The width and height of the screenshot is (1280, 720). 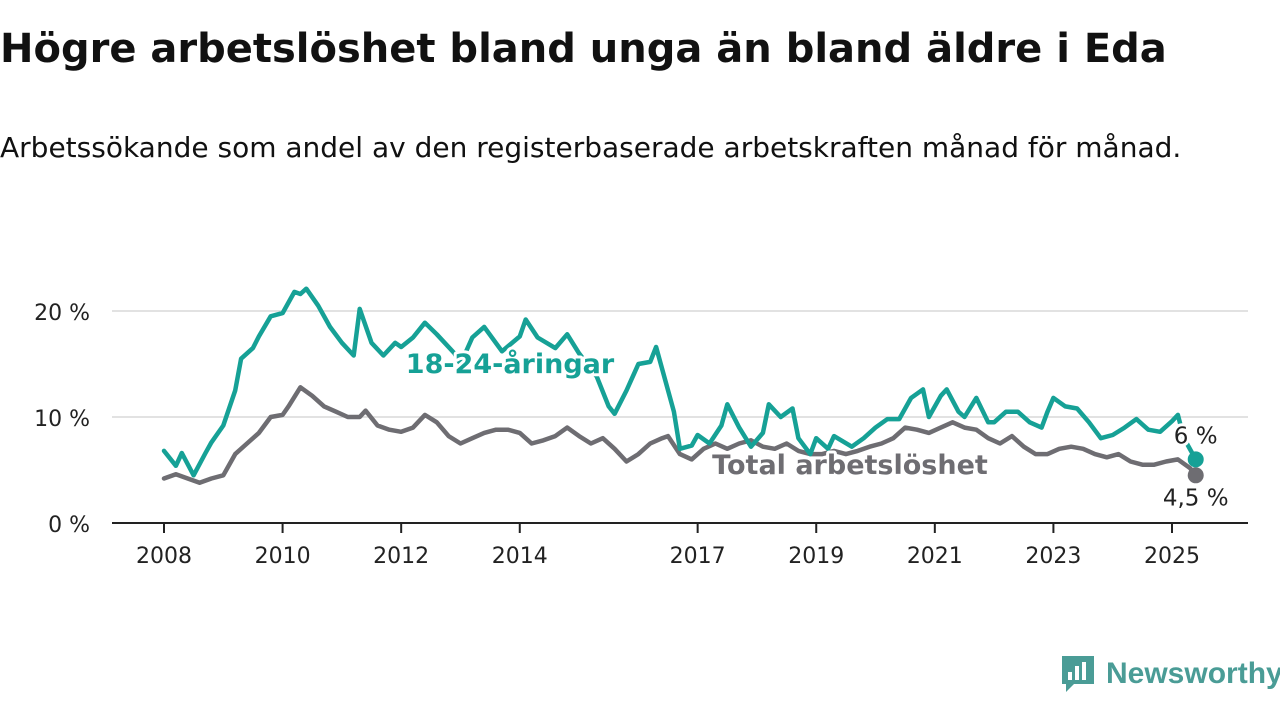 I want to click on y-axis-ticks: 0 % 10 % 20 %, so click(x=62, y=419).